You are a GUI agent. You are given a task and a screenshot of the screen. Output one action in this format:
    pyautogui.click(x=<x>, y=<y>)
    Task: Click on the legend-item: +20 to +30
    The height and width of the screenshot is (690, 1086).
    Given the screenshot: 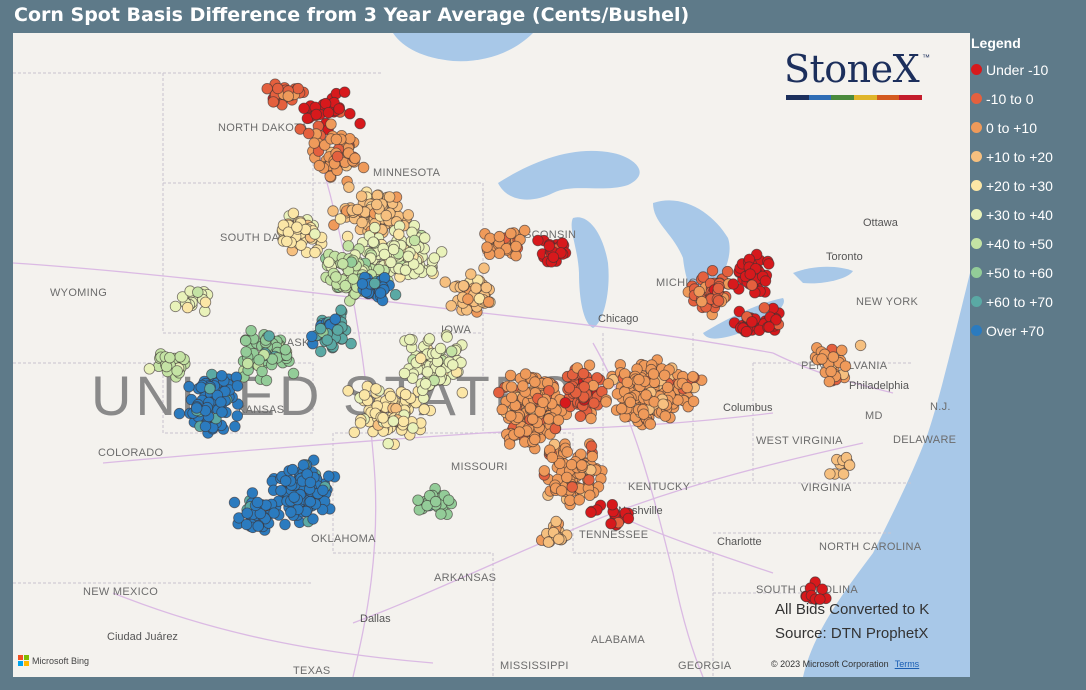 What is the action you would take?
    pyautogui.click(x=1027, y=185)
    